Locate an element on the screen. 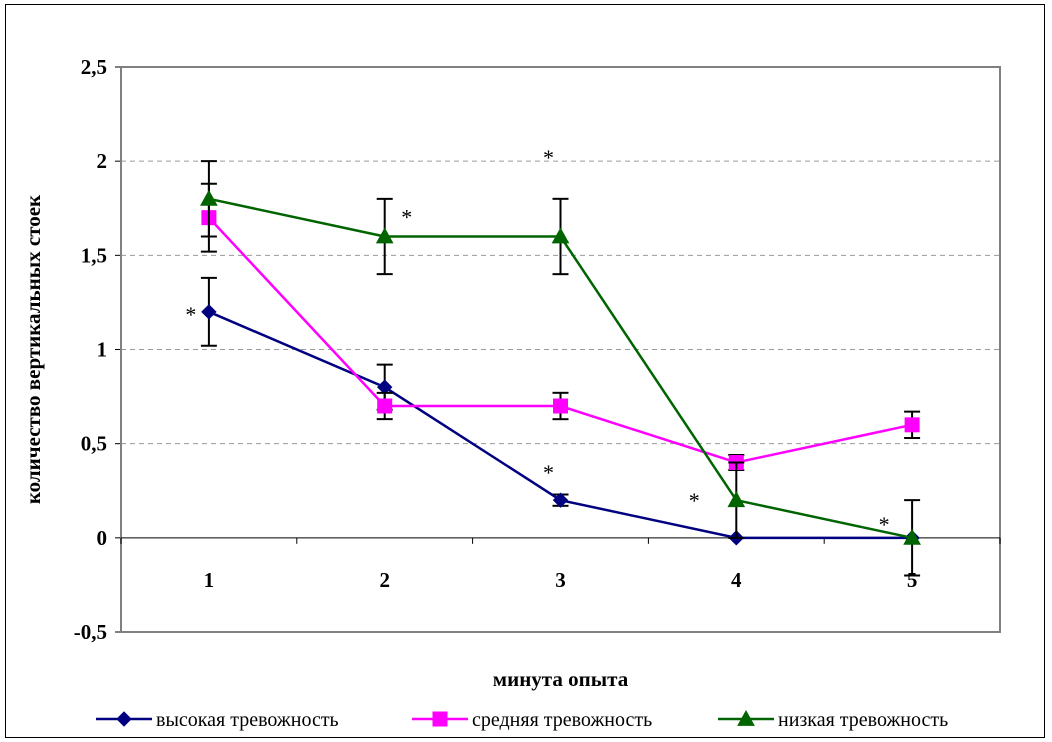  x-tick-label: 5 is located at coordinates (912, 580).